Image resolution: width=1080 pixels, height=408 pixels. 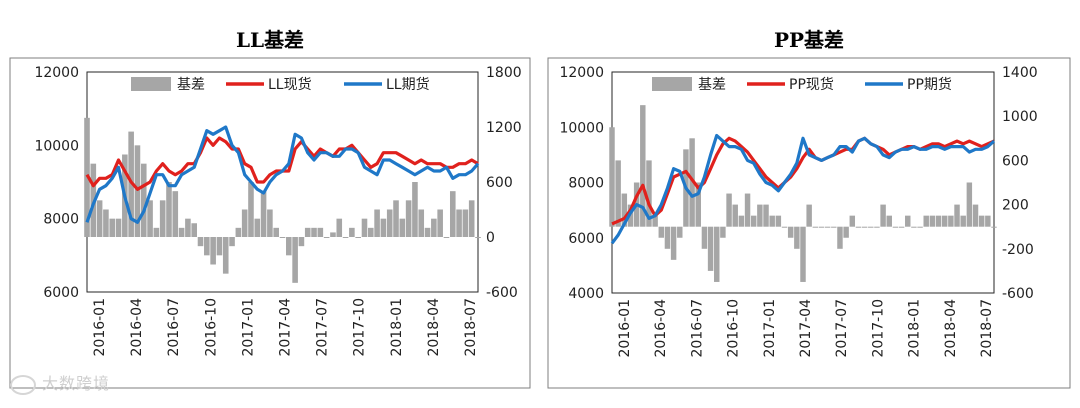 What do you see at coordinates (76, 383) in the screenshot?
I see `watermark-text: 大数跨境` at bounding box center [76, 383].